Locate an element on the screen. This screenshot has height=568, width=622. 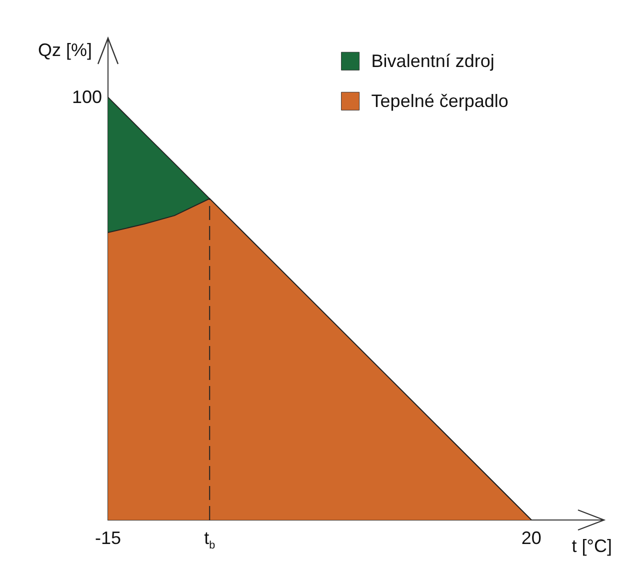
y-axis-title: Qz [%] is located at coordinates (65, 50).